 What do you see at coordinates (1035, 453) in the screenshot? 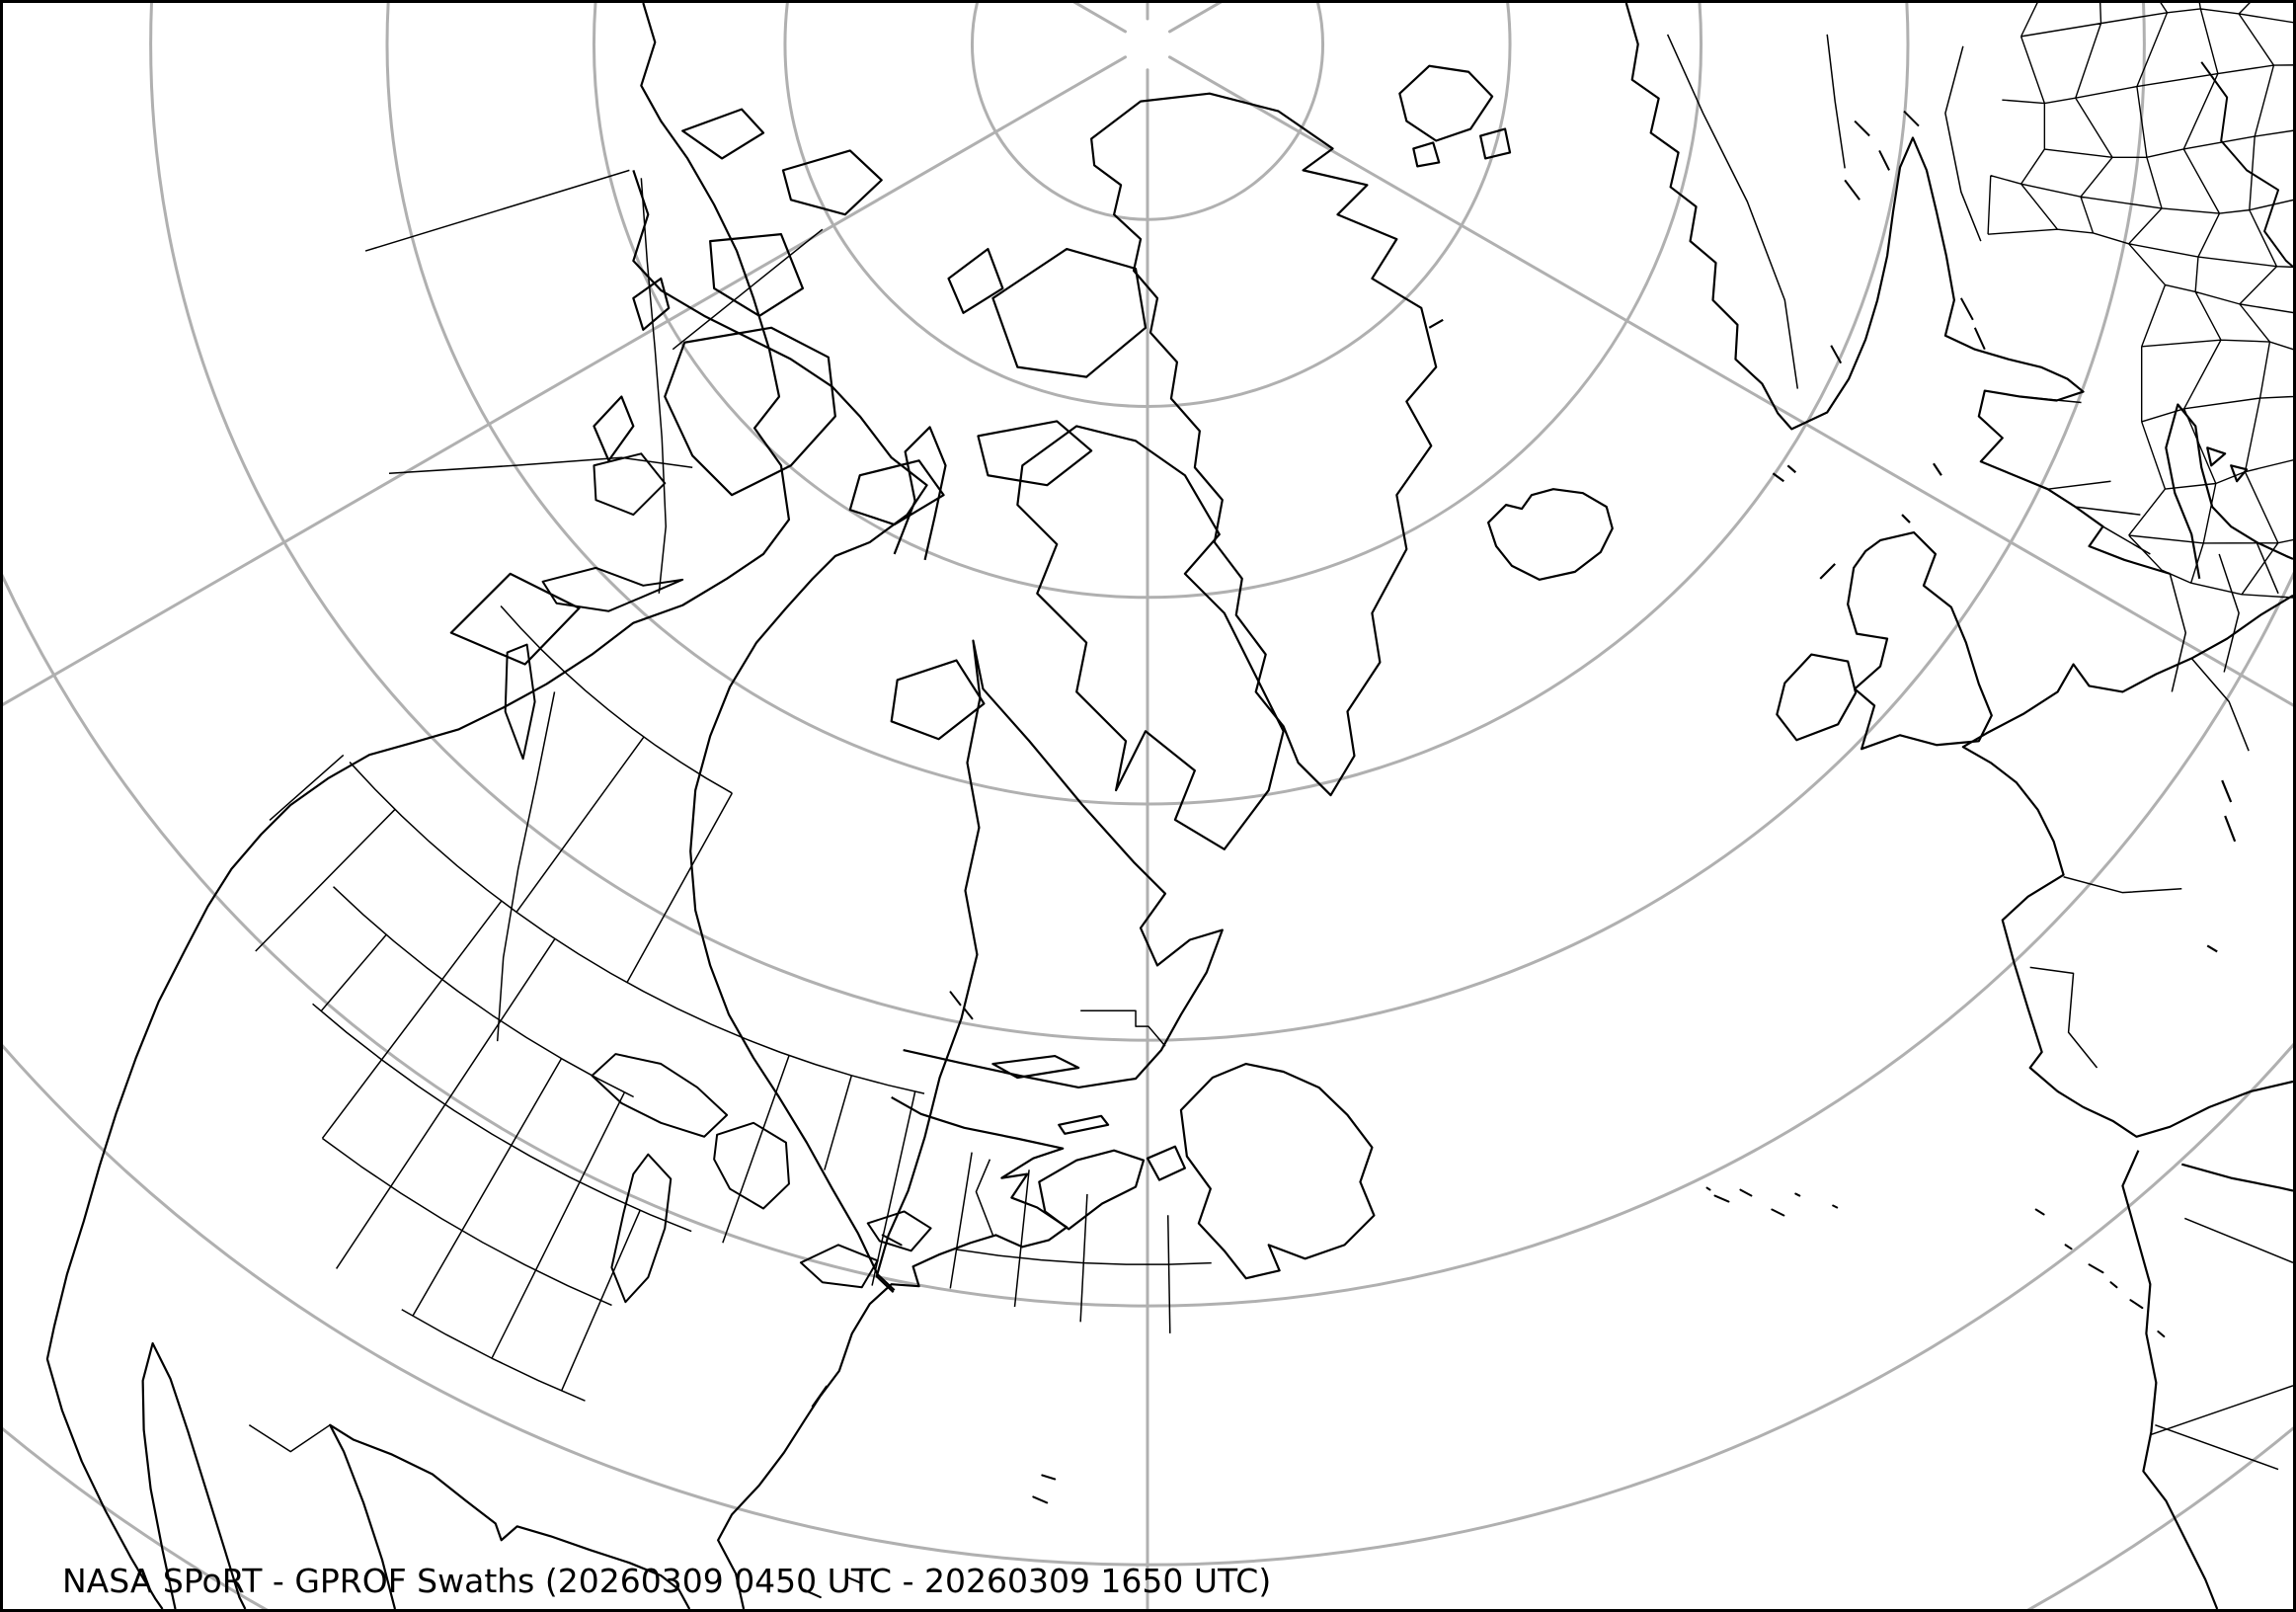
I see `devon-island` at bounding box center [1035, 453].